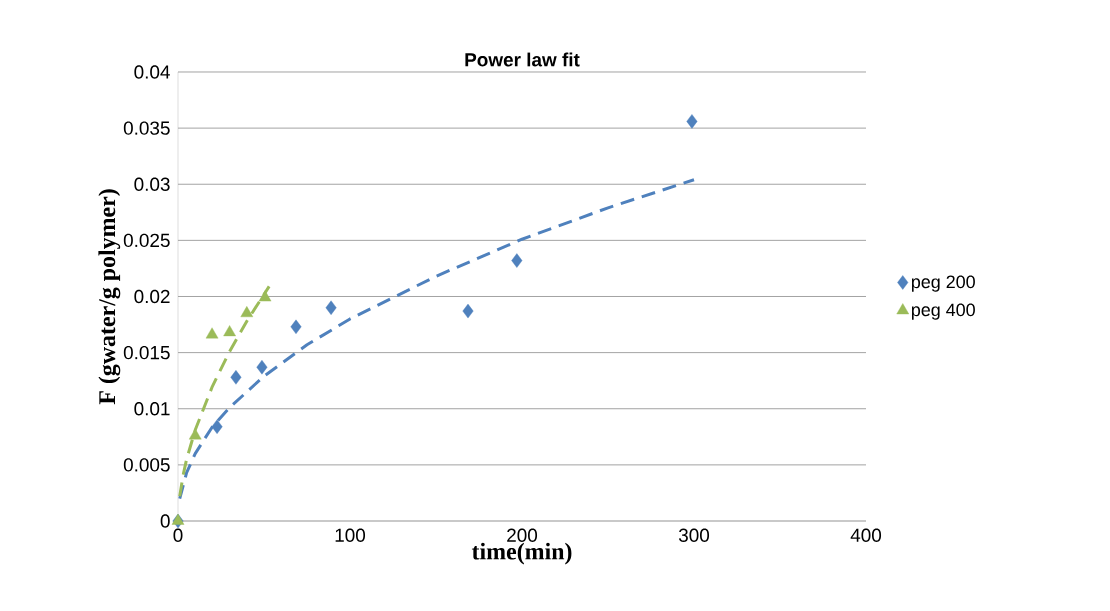  I want to click on y-tick-label: 0.015, so click(146, 352).